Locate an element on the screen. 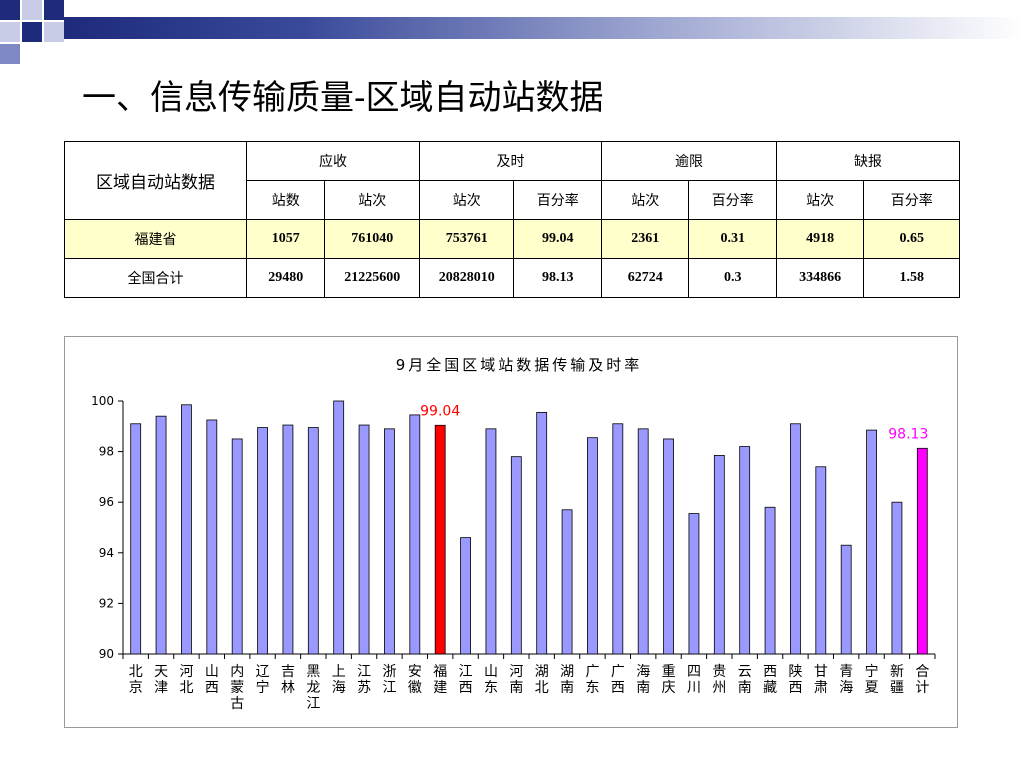 The height and width of the screenshot is (768, 1024). table-cell: 1.58 is located at coordinates (911, 278).